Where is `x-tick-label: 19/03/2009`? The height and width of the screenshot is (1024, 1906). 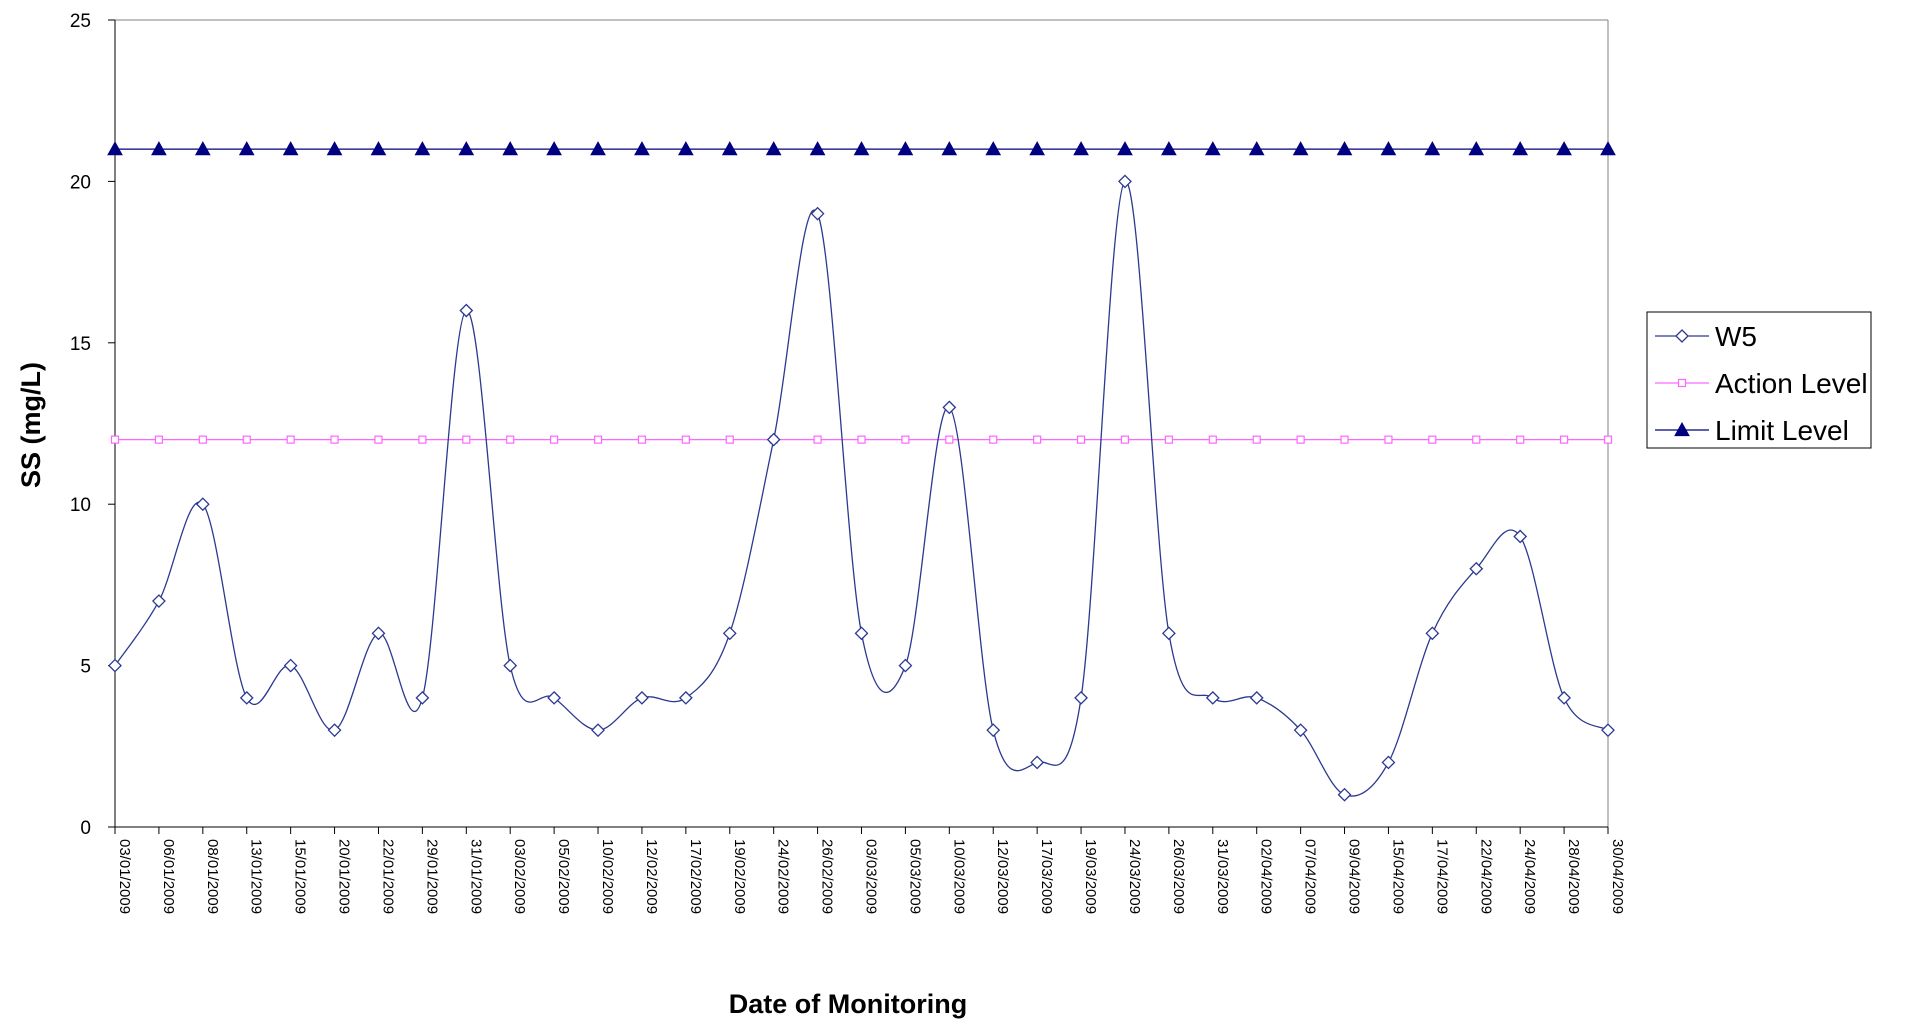 x-tick-label: 19/03/2009 is located at coordinates (1090, 876).